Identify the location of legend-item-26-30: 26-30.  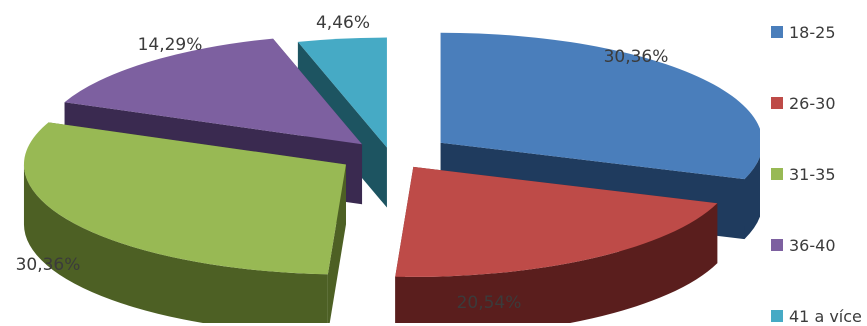
(803, 103).